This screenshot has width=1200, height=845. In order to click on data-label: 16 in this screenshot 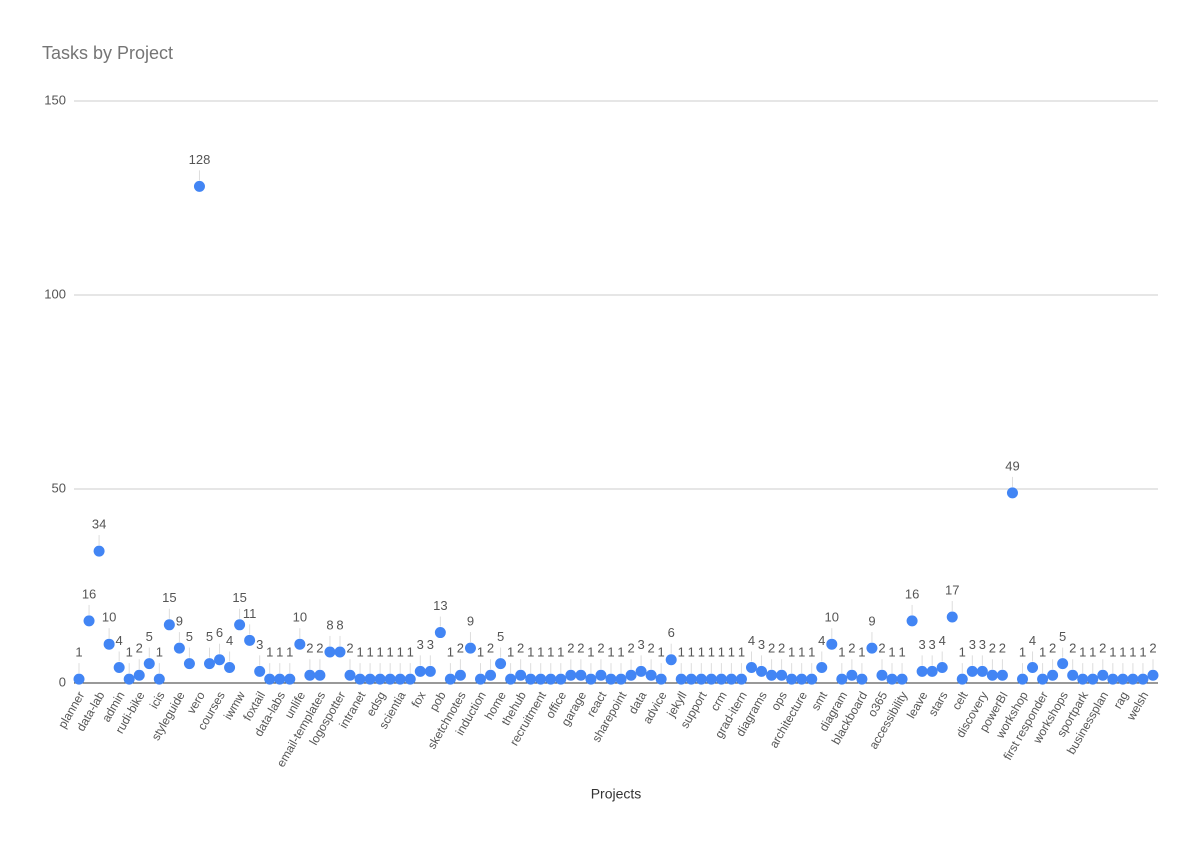, I will do `click(912, 593)`.